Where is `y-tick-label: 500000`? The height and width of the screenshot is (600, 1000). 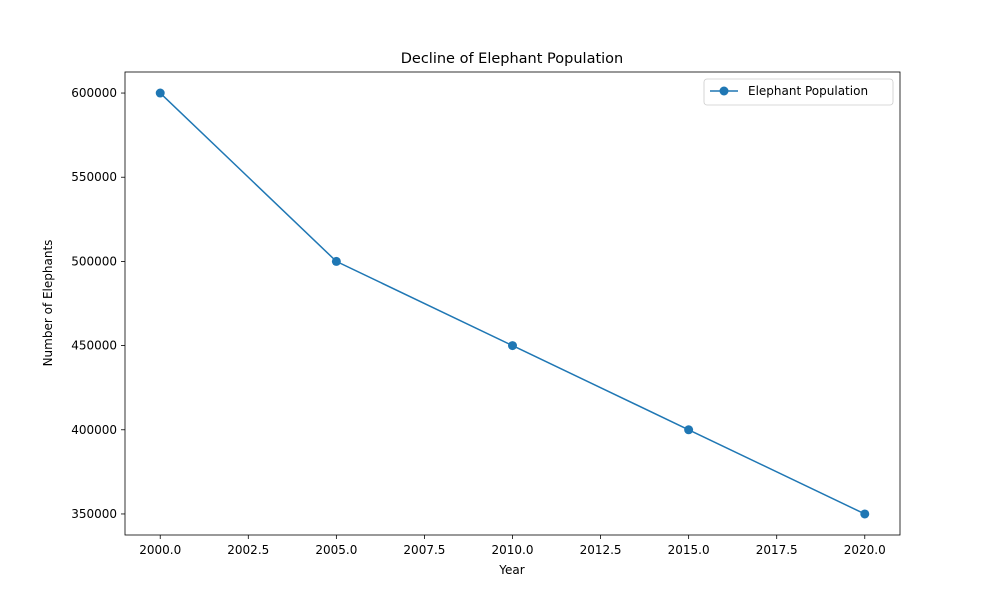
y-tick-label: 500000 is located at coordinates (94, 261).